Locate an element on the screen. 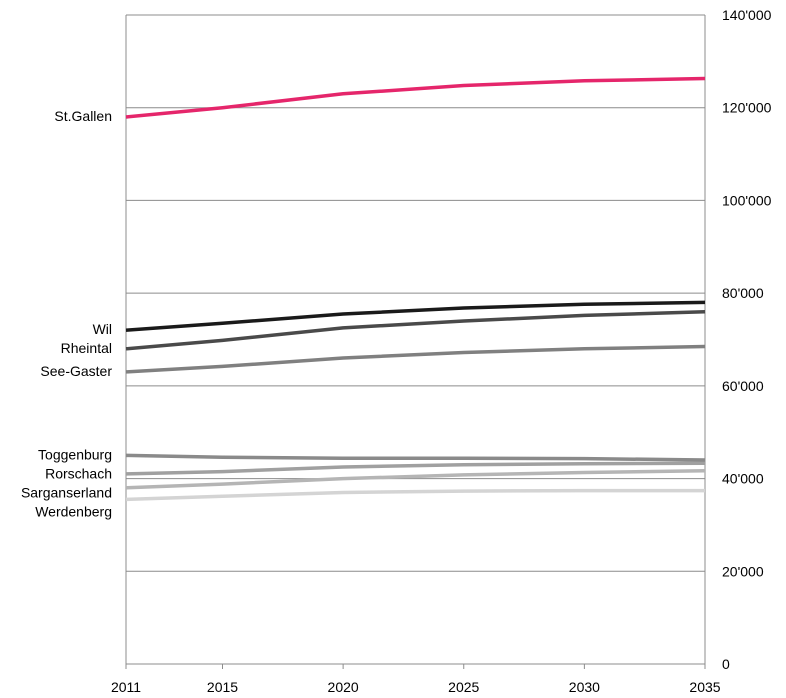 The width and height of the screenshot is (786, 698). y-tick-label: 140'000 is located at coordinates (747, 15).